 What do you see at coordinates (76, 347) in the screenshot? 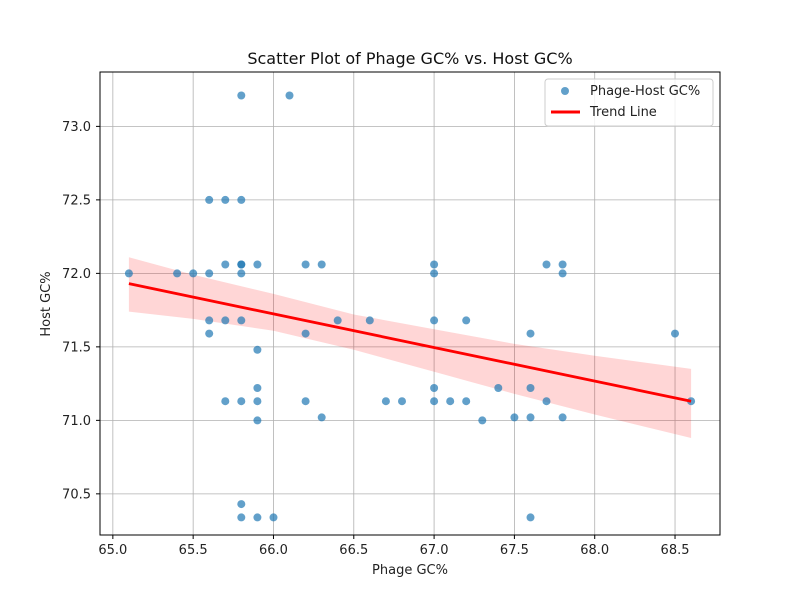
I see `y-tick-label: 71.5` at bounding box center [76, 347].